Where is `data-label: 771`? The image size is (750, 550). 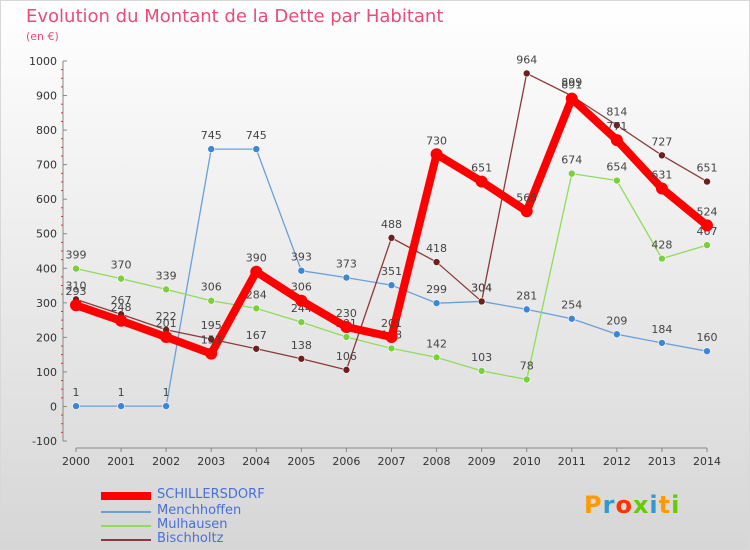 data-label: 771 is located at coordinates (616, 126).